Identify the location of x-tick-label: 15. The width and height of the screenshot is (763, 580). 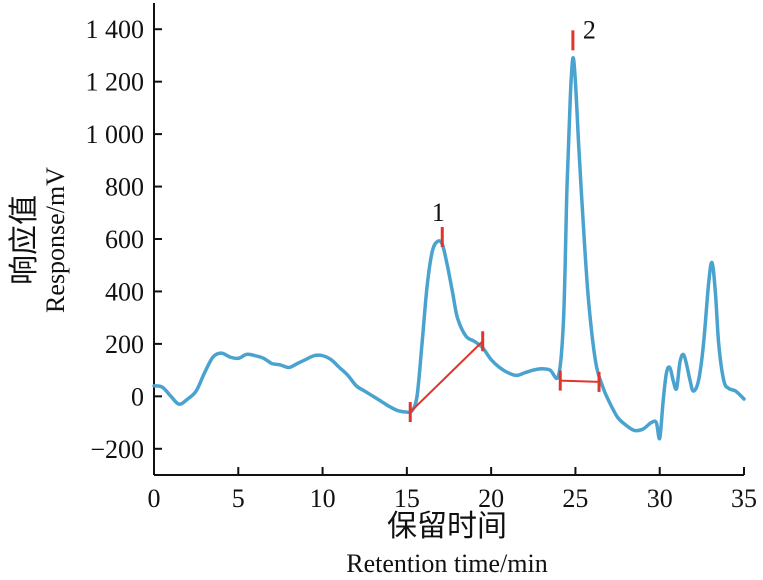
(407, 498).